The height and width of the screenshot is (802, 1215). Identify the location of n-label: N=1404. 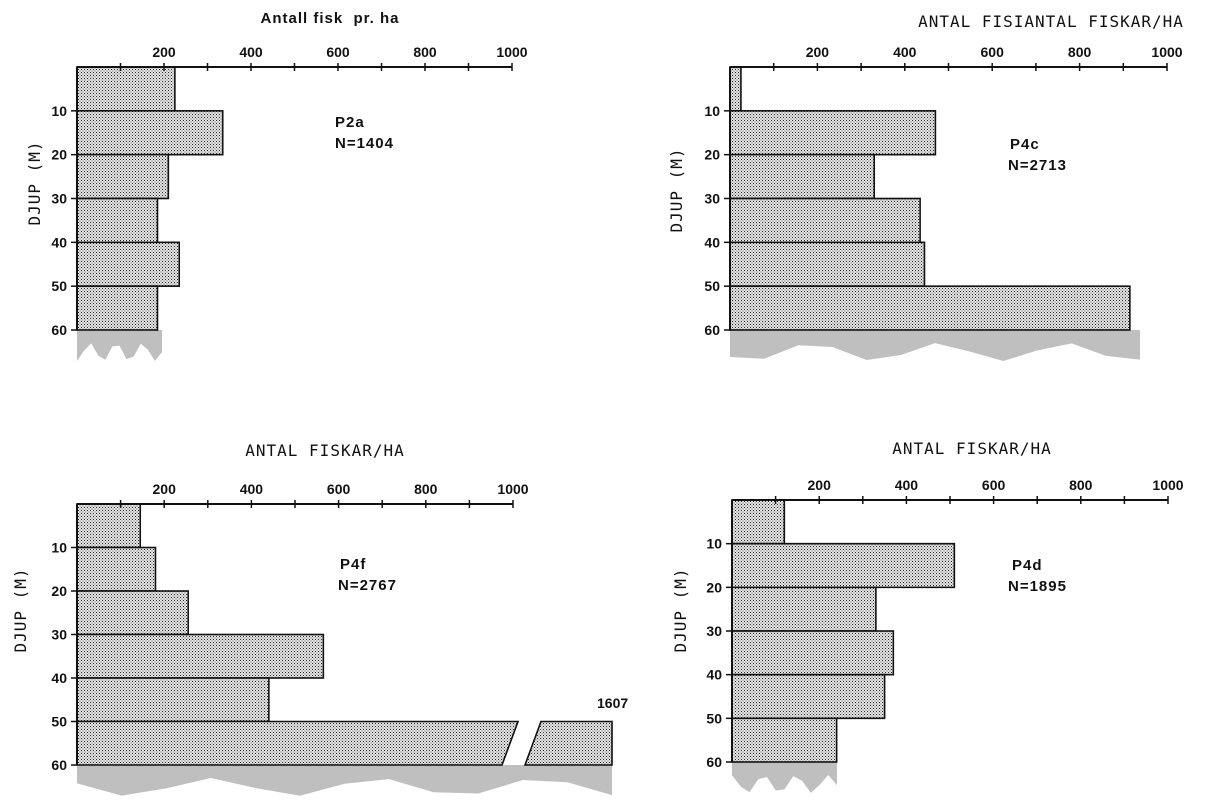
(364, 143).